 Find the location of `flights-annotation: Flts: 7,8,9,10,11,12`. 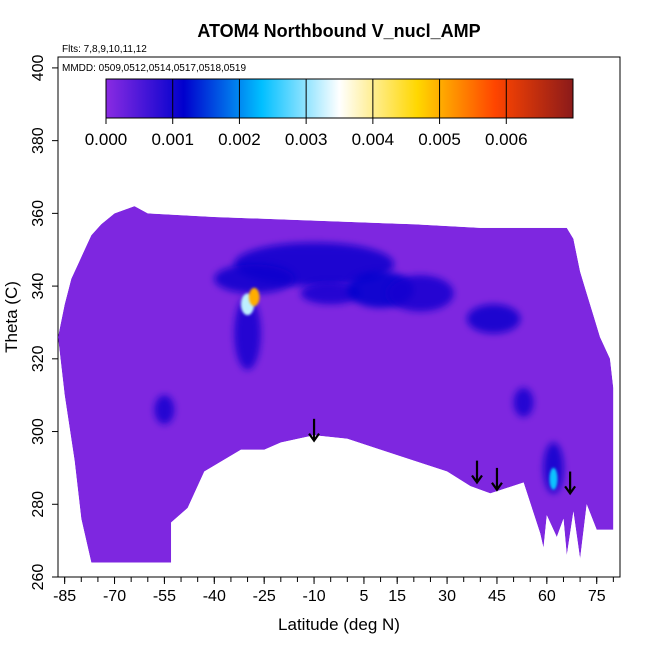

flights-annotation: Flts: 7,8,9,10,11,12 is located at coordinates (104, 49).